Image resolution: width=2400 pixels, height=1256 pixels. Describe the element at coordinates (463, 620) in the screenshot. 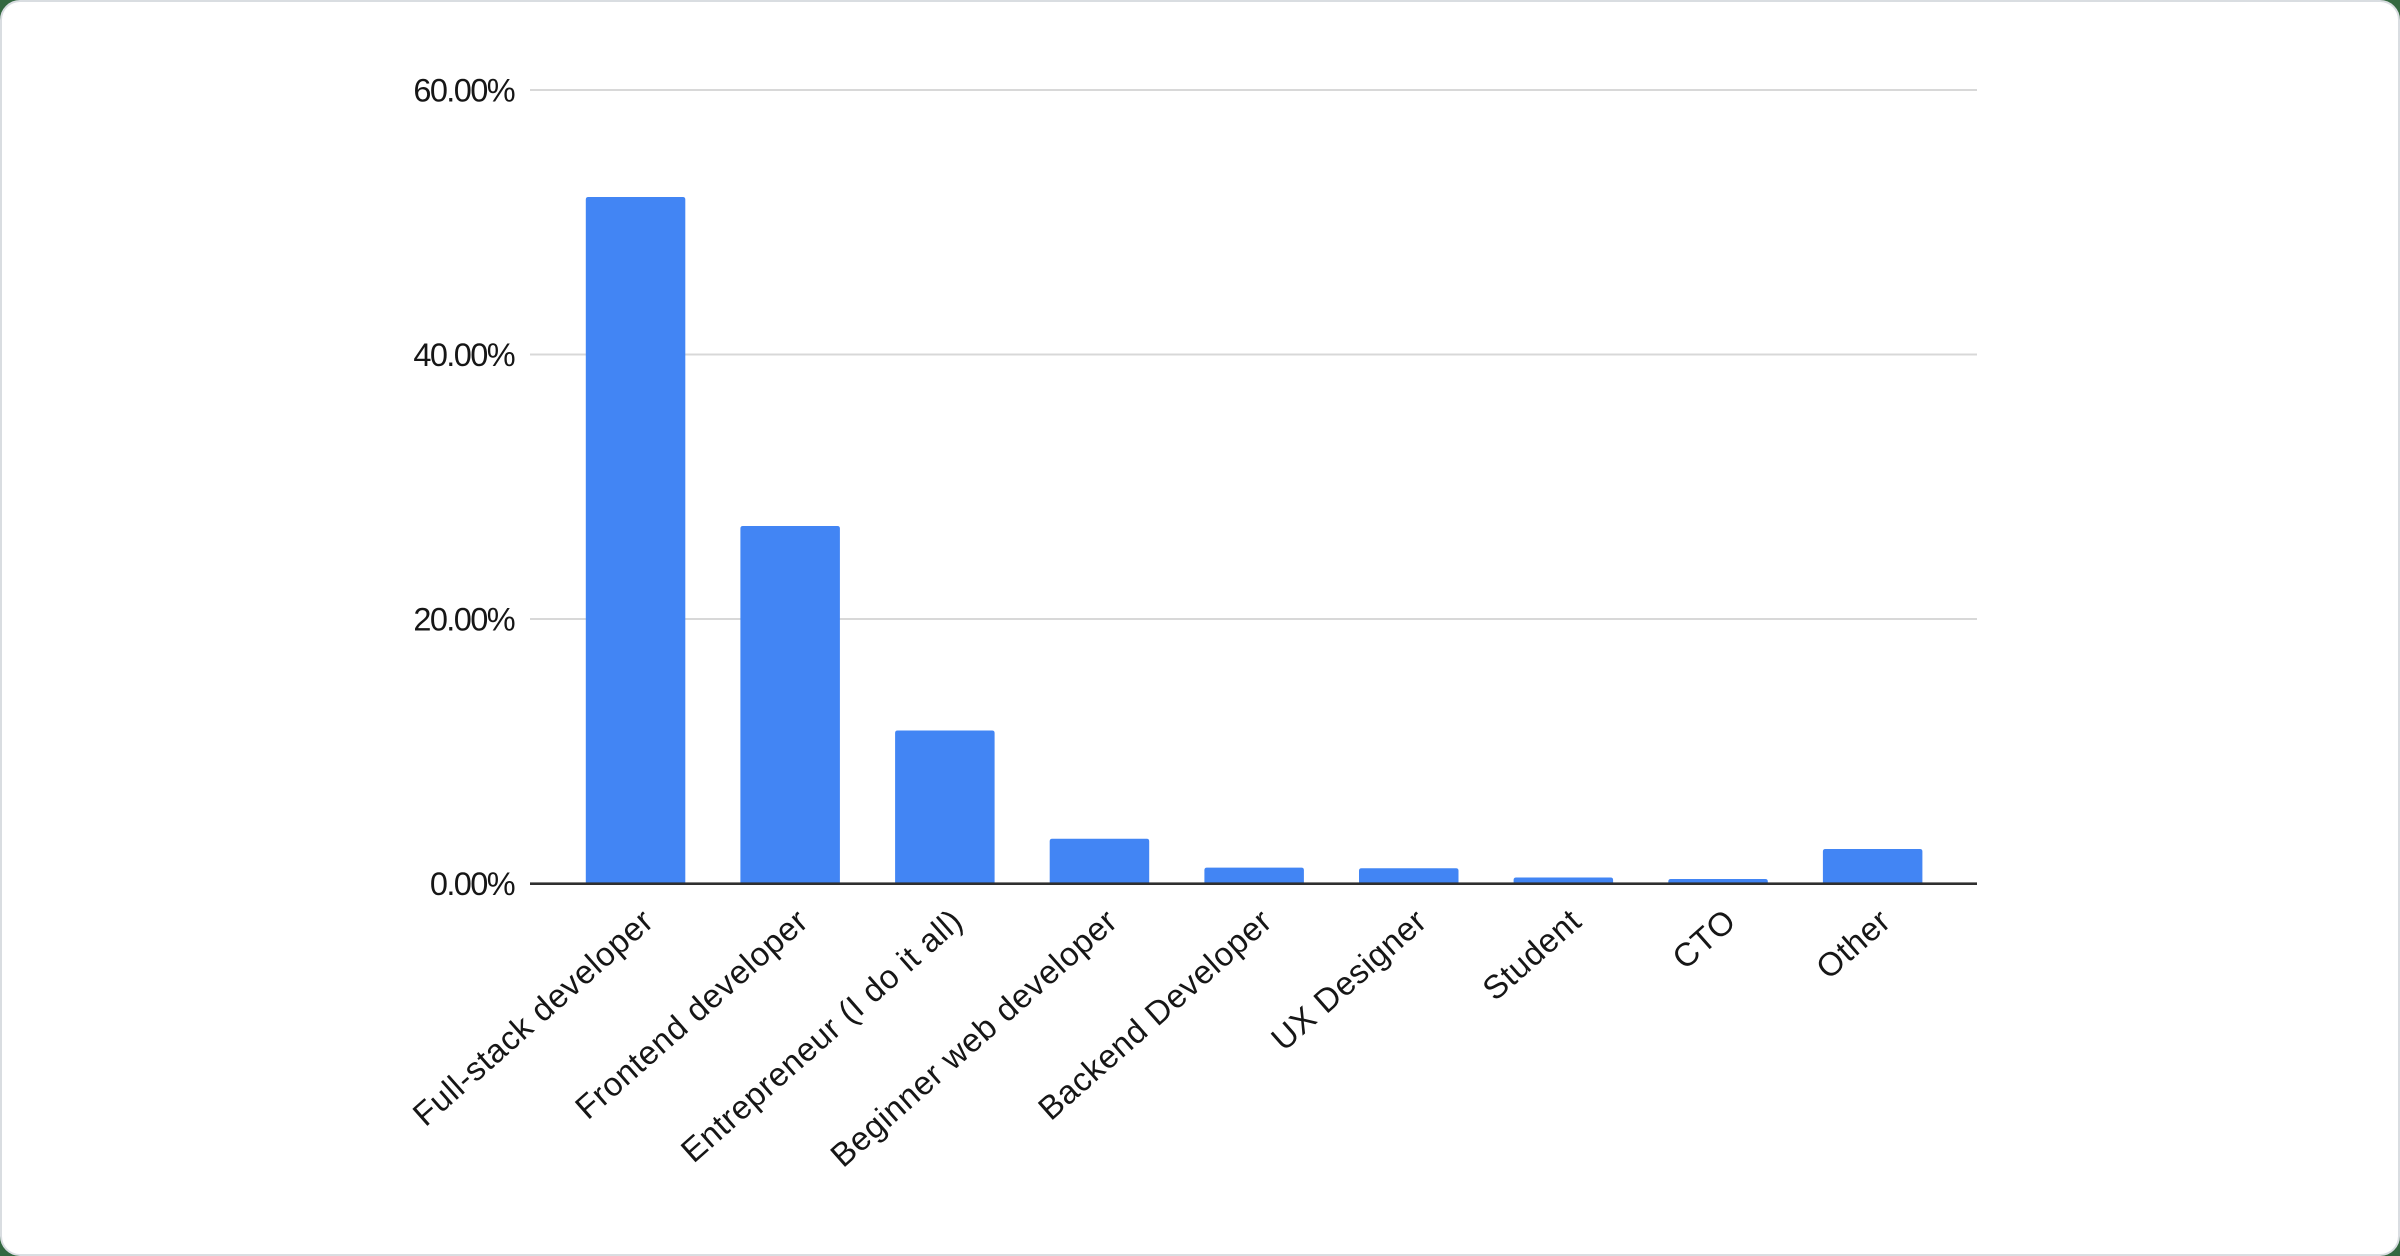

I see `svg-text: 20.00%` at that location.